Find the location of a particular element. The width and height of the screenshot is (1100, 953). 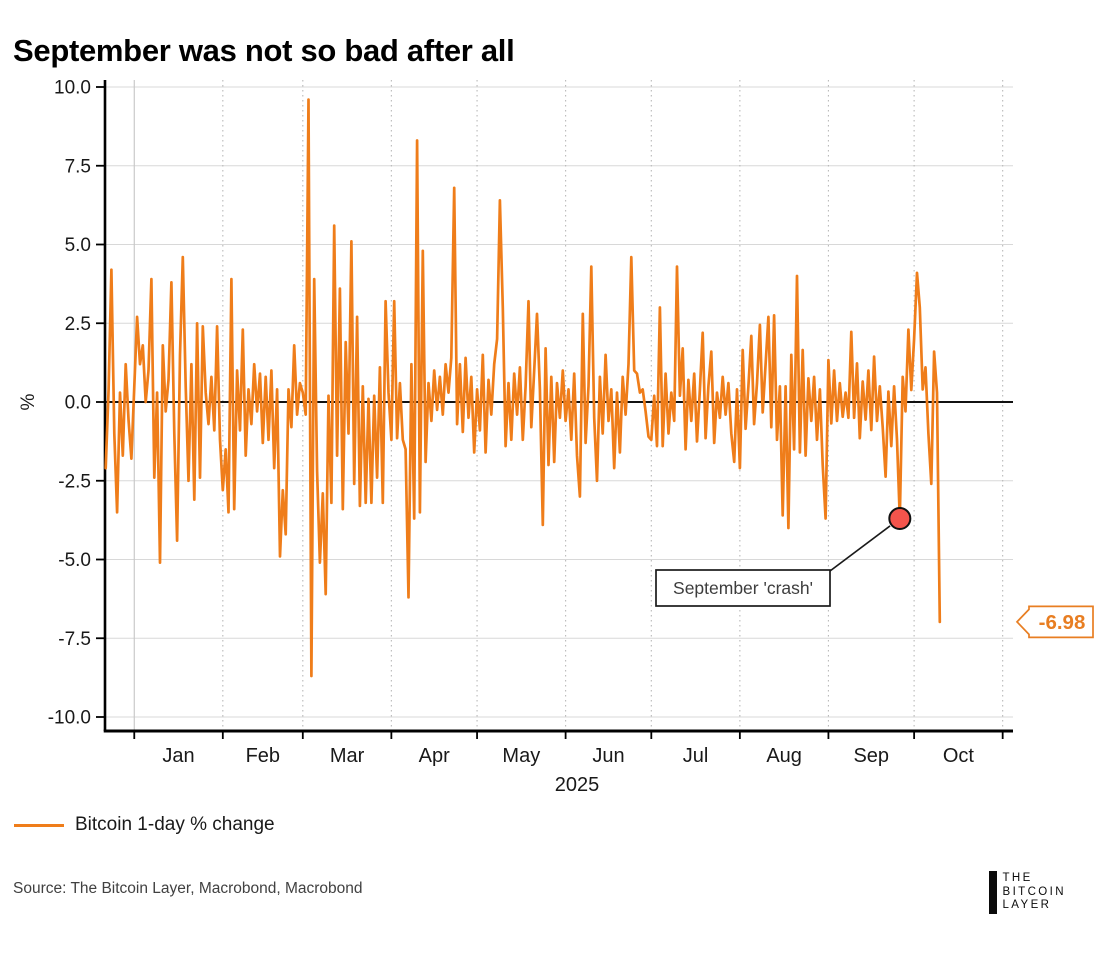

logo-line-2: BITCOIN is located at coordinates (1034, 891).